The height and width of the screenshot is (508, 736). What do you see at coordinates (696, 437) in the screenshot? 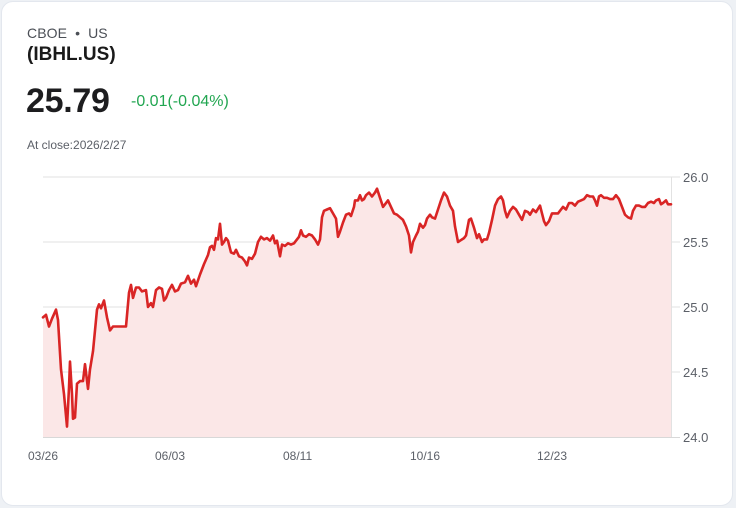
I see `y-tick-24-0: 24.0` at bounding box center [696, 437].